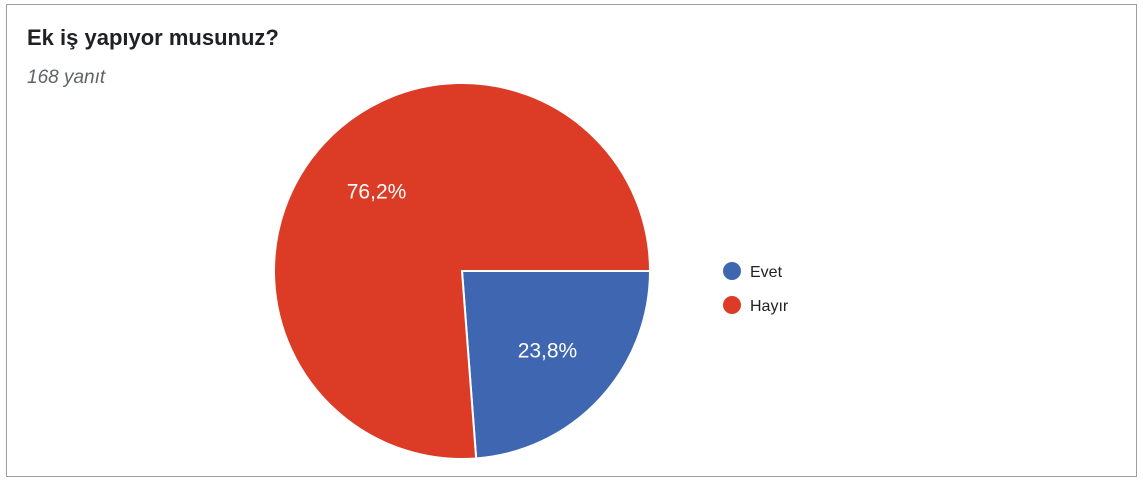  I want to click on legend-label: Evet, so click(766, 272).